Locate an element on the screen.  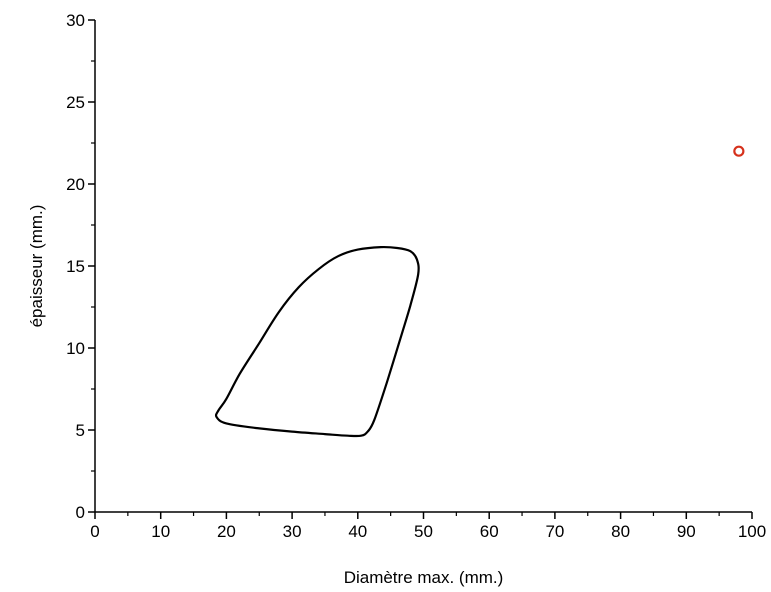
contour-line is located at coordinates (317, 341).